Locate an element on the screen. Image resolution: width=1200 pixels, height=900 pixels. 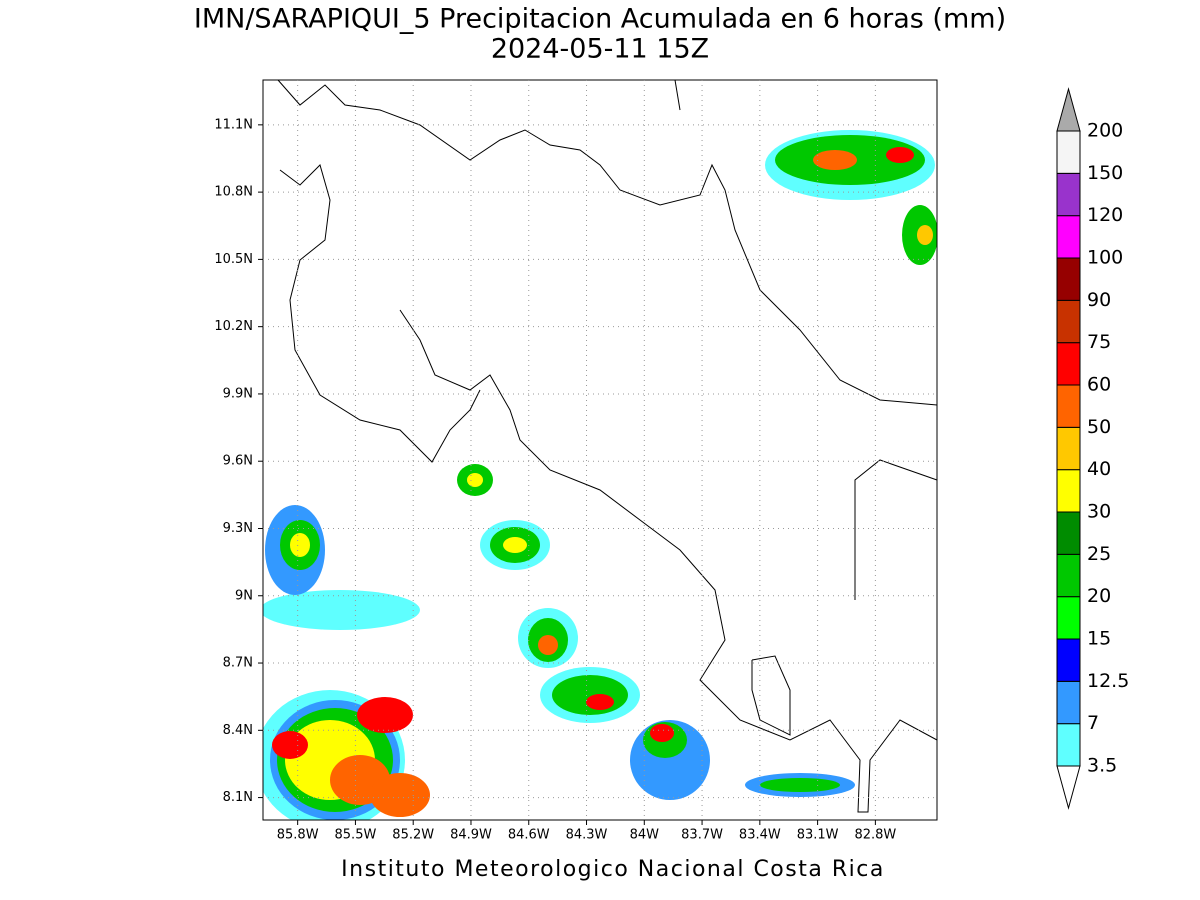
x-tick-label: 85.5W is located at coordinates (356, 835).